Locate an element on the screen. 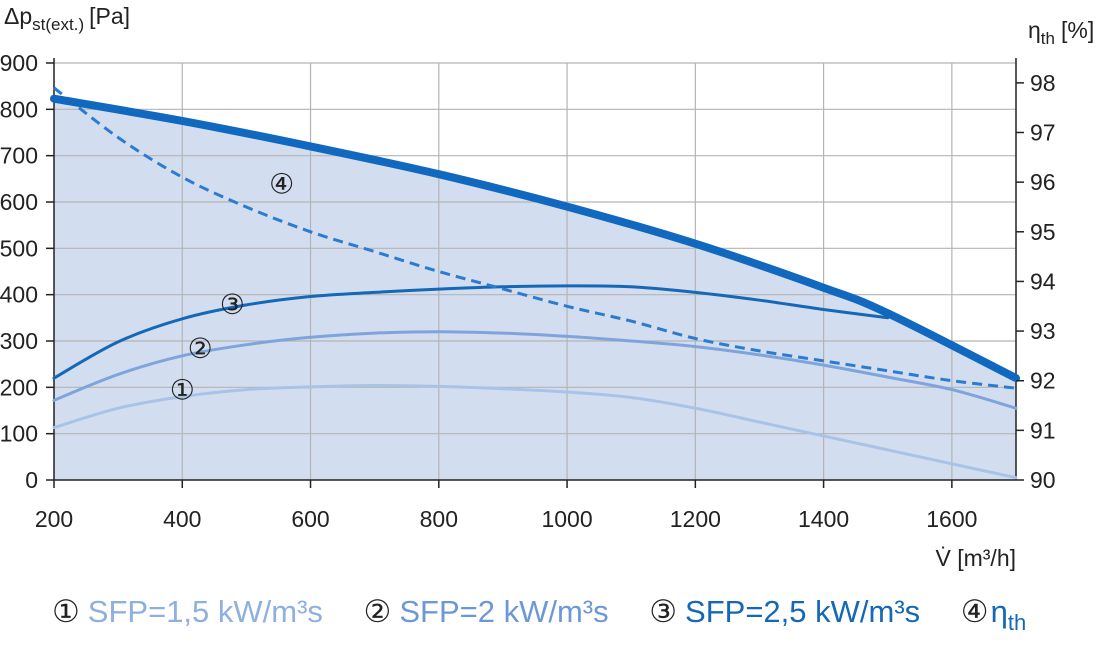 This screenshot has width=1100, height=645. x-tick-label: 1000 is located at coordinates (566, 519).